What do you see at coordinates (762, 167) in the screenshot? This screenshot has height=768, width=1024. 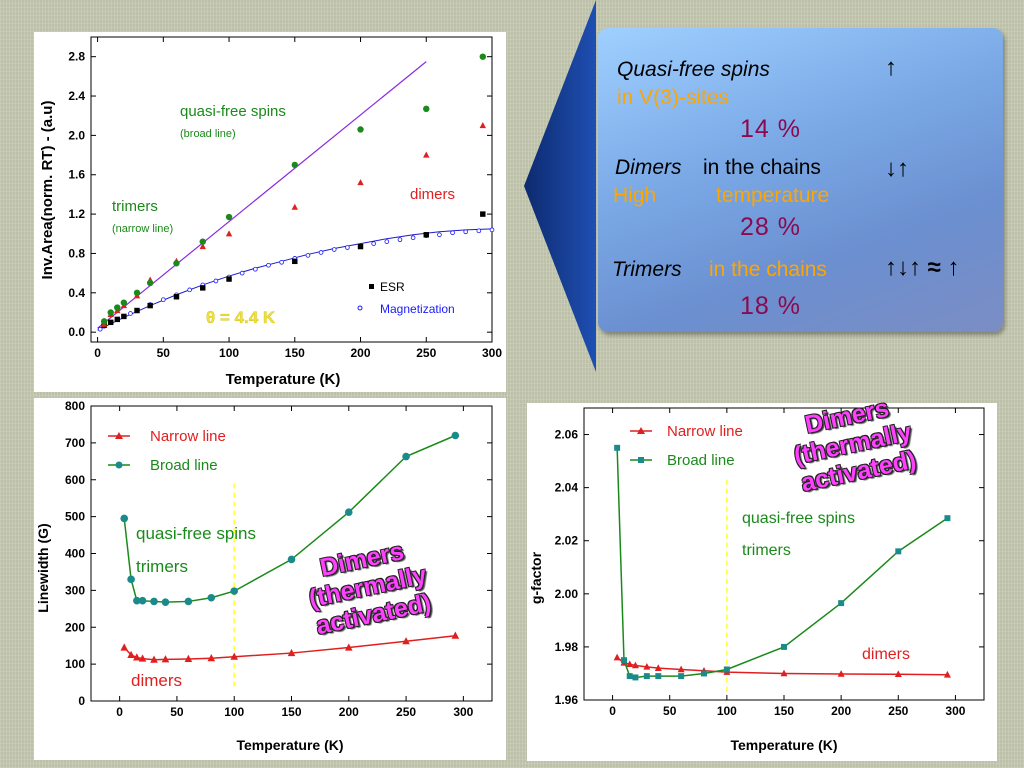 I see `info-in-chains-label: in the chains` at bounding box center [762, 167].